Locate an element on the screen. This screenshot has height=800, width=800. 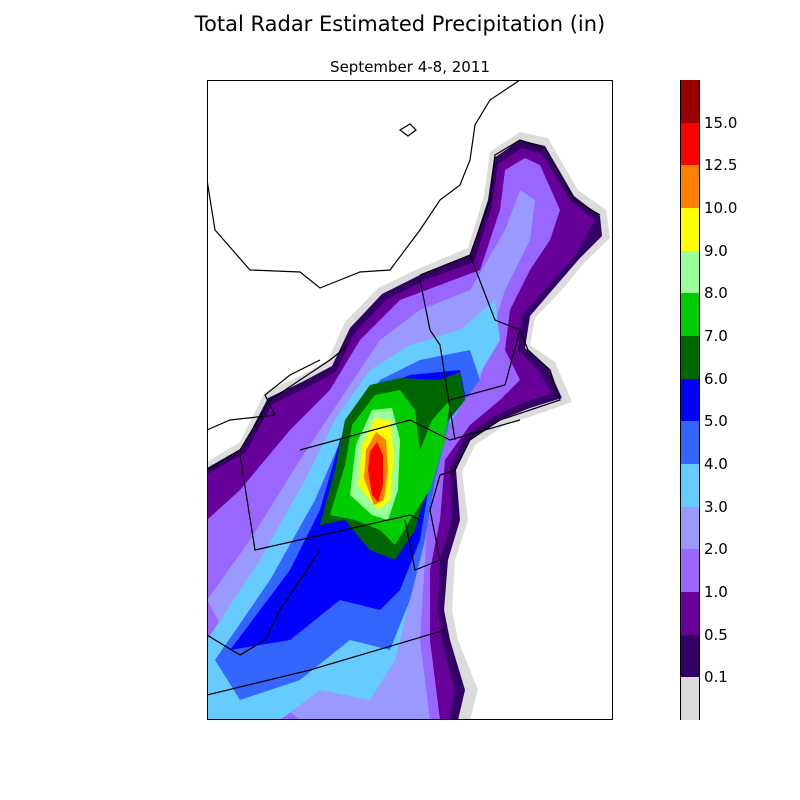
colorbar is located at coordinates (690, 400).